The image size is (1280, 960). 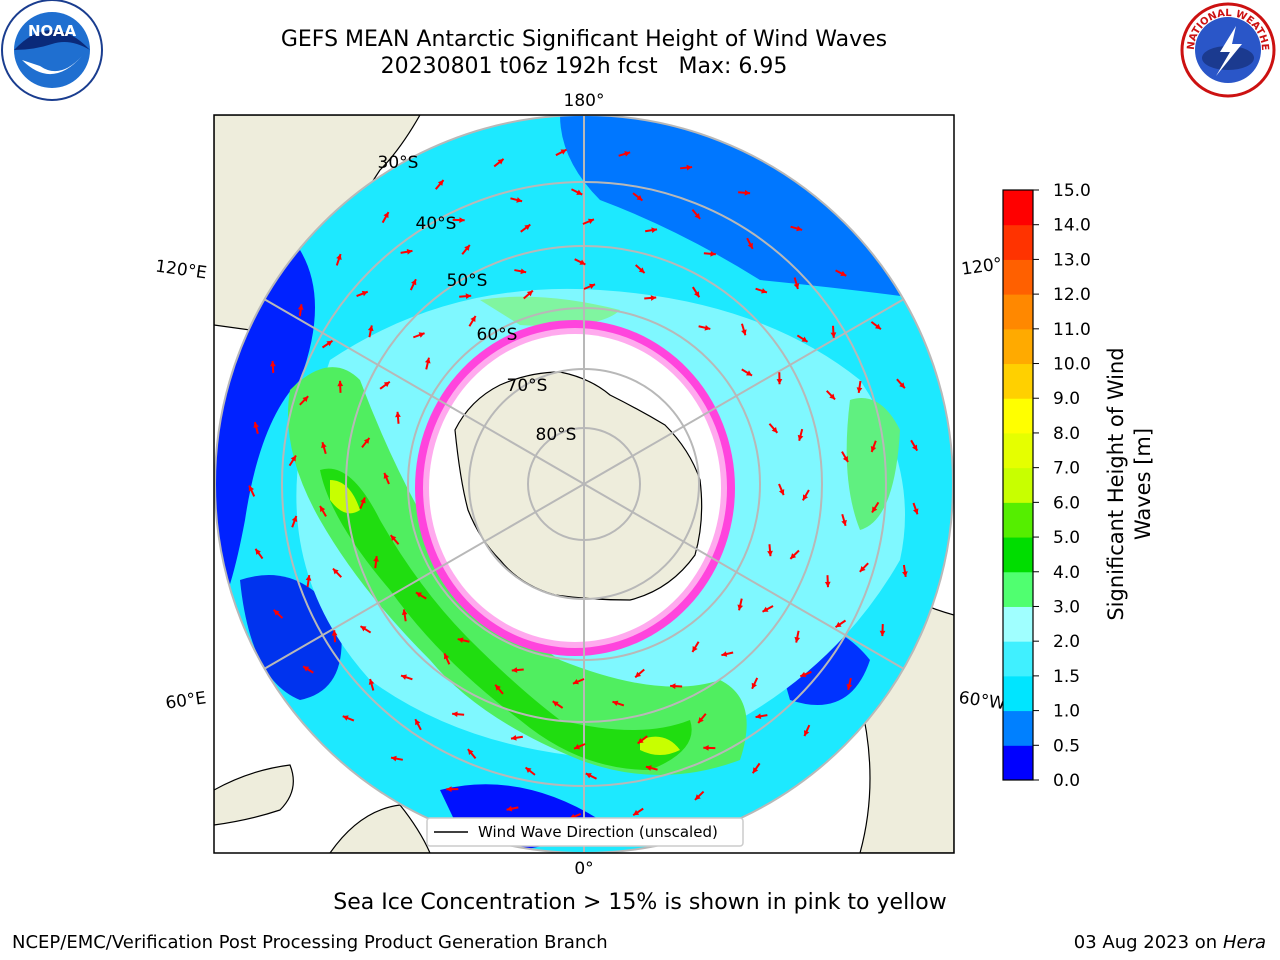 I want to click on lon-label-120e: 120°E, so click(x=181, y=269).